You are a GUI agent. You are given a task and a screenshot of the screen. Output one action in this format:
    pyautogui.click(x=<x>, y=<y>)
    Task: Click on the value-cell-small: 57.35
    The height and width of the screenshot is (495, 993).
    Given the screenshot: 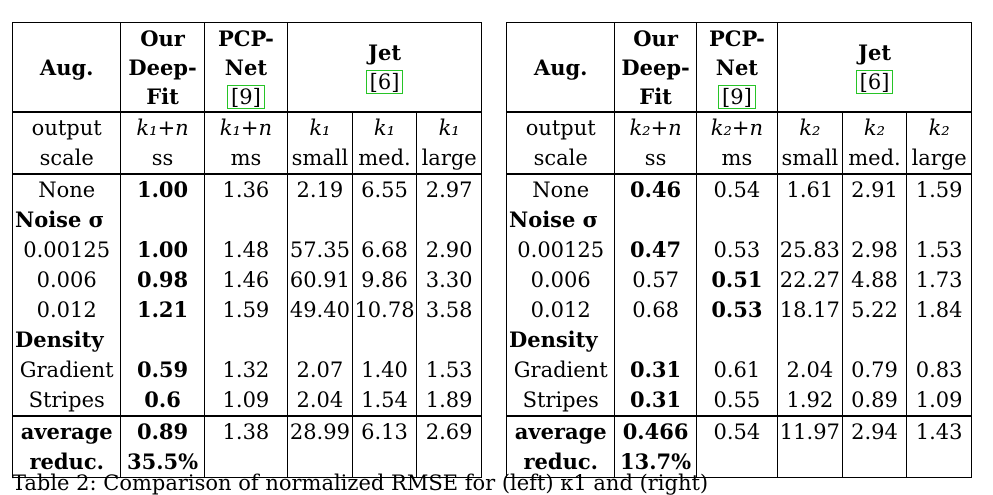 What is the action you would take?
    pyautogui.click(x=320, y=250)
    